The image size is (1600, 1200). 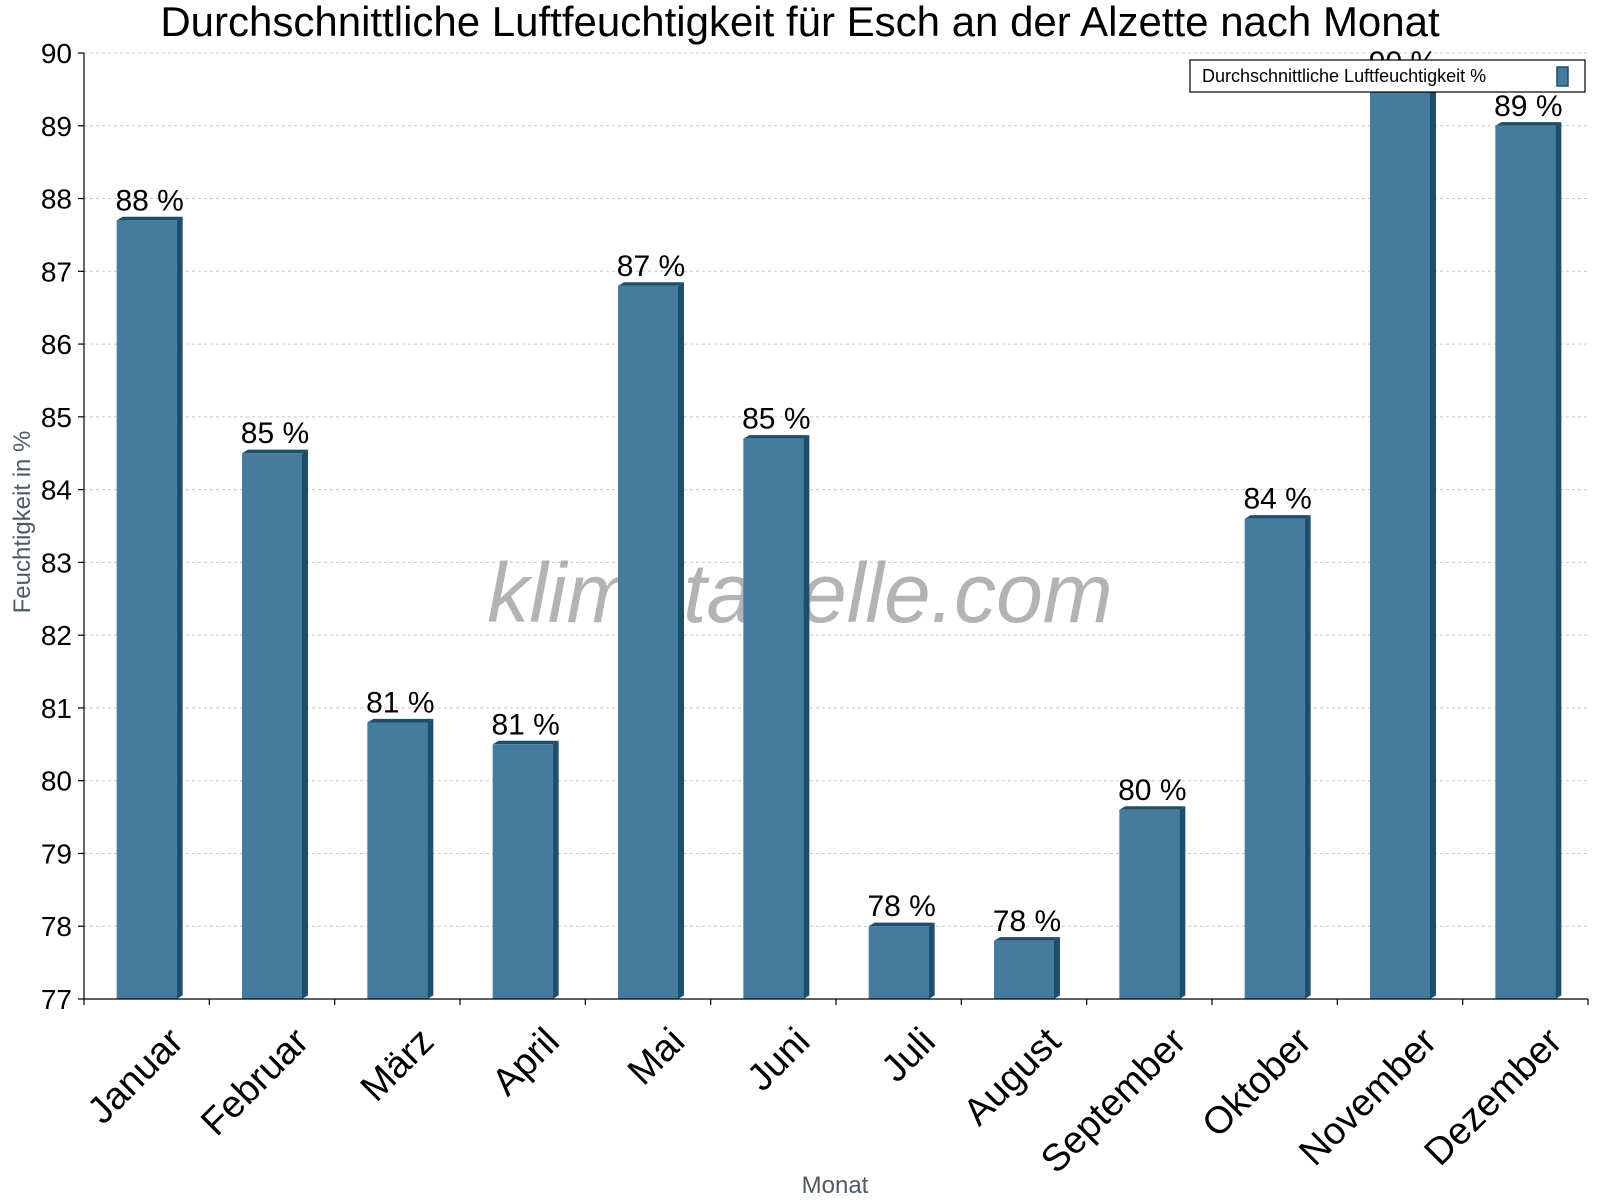 I want to click on x-tick-label: Januar, so click(x=136, y=1076).